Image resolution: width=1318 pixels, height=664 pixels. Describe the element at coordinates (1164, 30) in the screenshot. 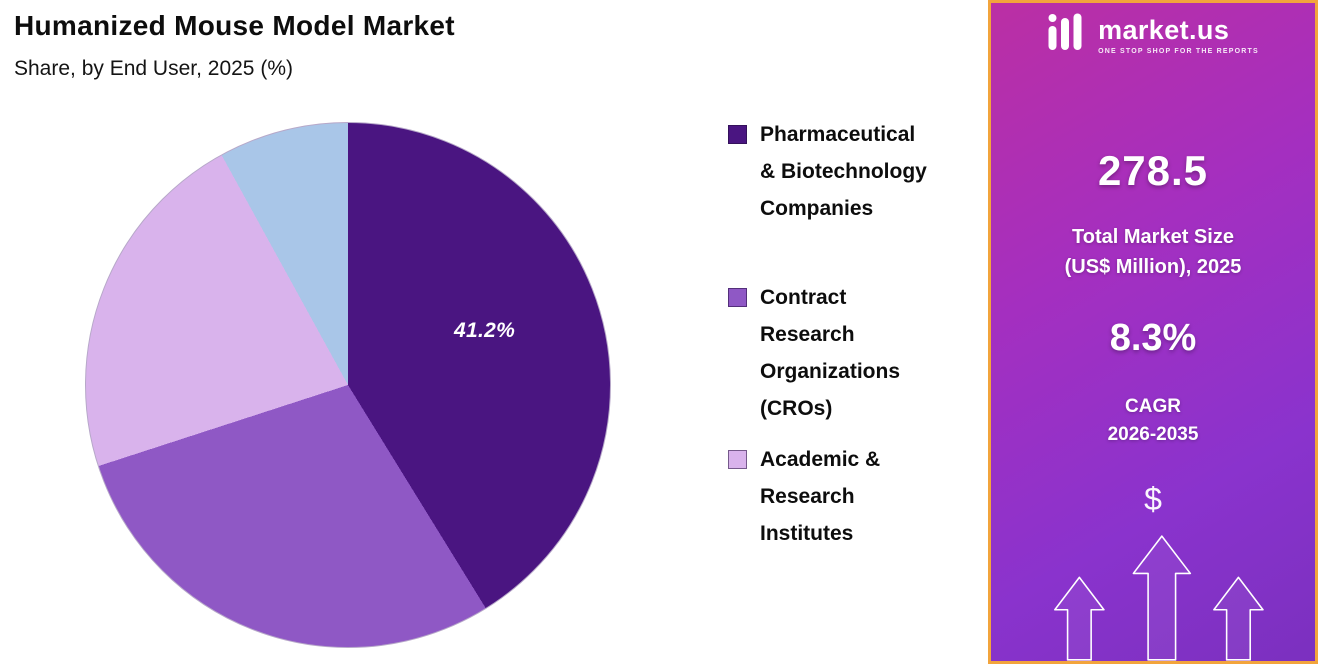

I see `brand-name: market.us` at that location.